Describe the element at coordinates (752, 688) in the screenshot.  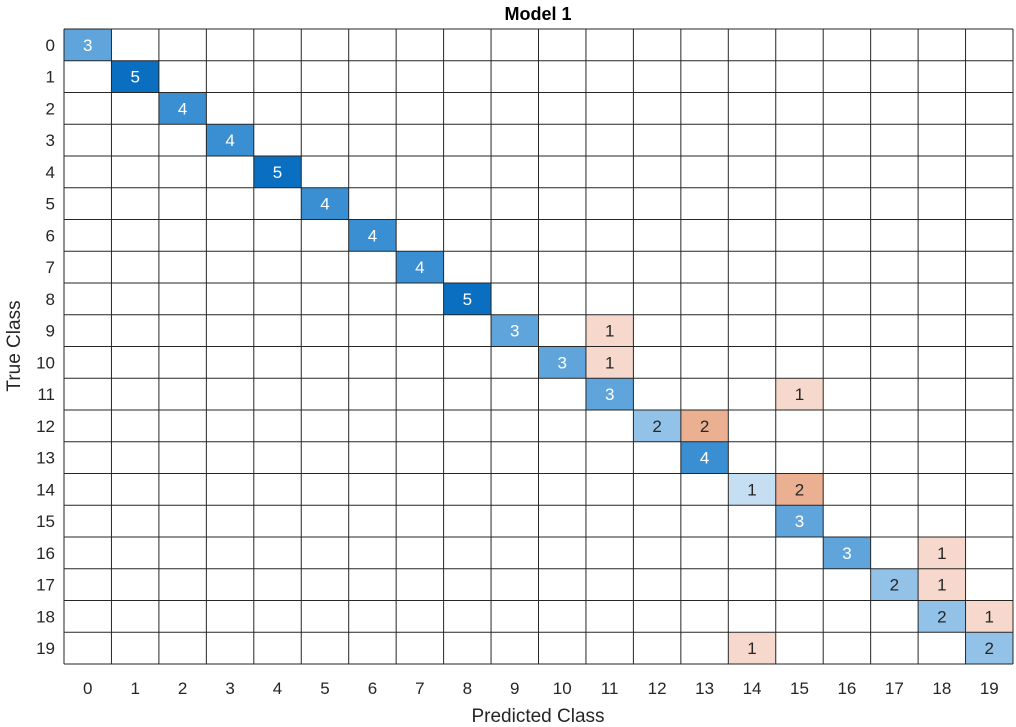
I see `x-tick-label: 14` at that location.